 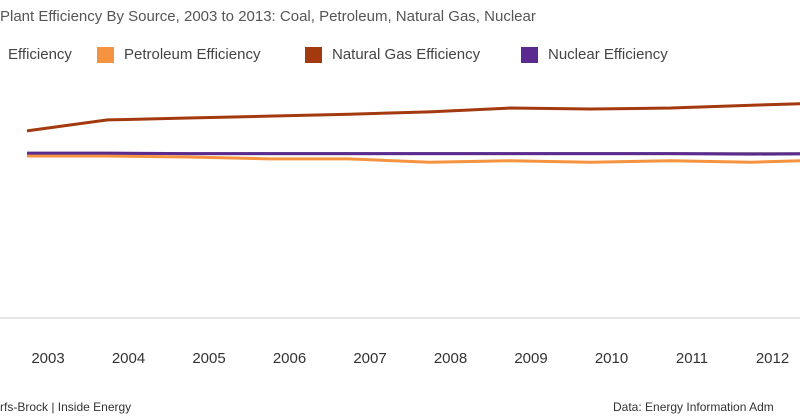 What do you see at coordinates (611, 358) in the screenshot?
I see `x-tick-label: 2010` at bounding box center [611, 358].